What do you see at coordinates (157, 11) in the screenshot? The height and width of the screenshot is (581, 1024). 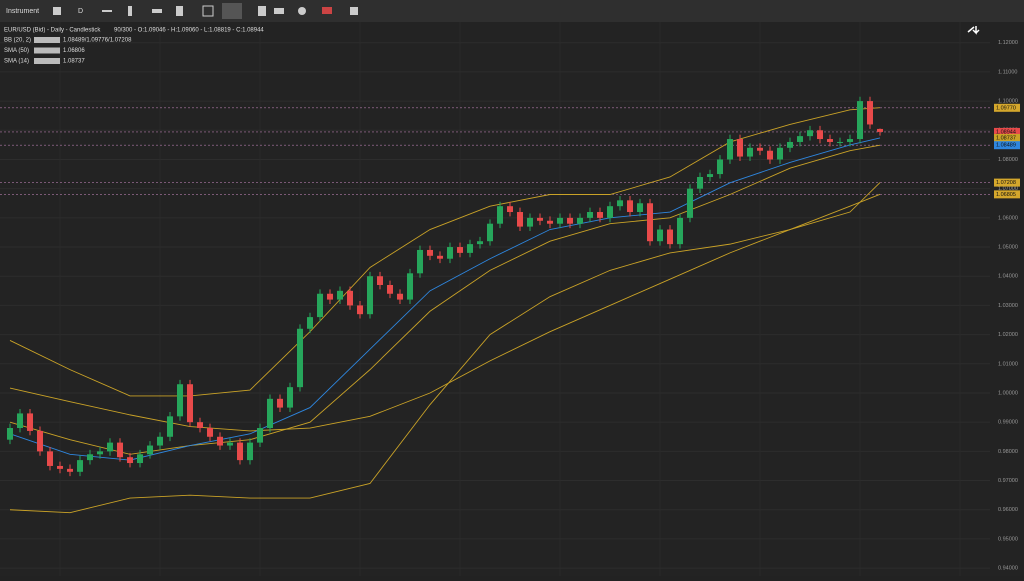 I see `indicator-icon` at bounding box center [157, 11].